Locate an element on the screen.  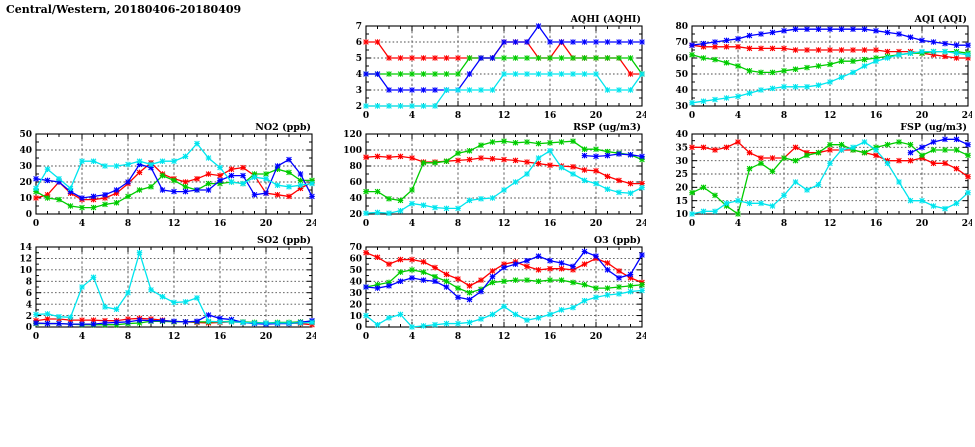
chart-title: NO2 (ppb) is located at coordinates (283, 127).